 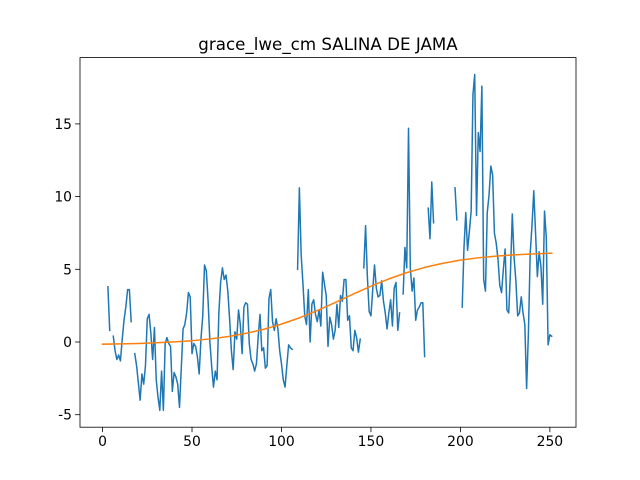 What do you see at coordinates (65, 416) in the screenshot?
I see `y-tick-label: -5` at bounding box center [65, 416].